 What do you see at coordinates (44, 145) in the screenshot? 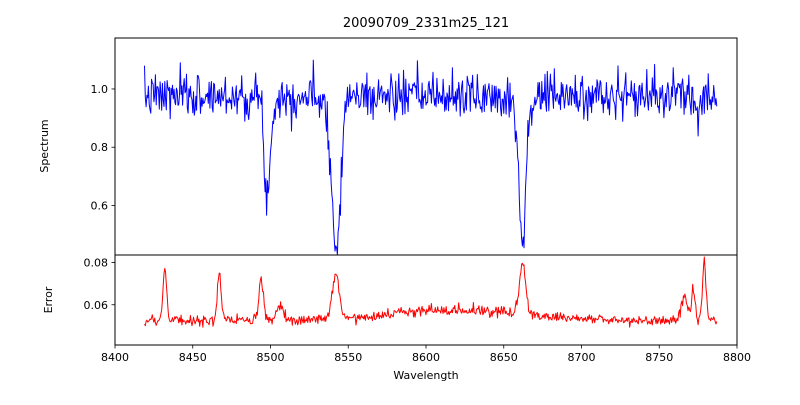
I see `y-axis-label-spectrum: Spectrum` at bounding box center [44, 145].